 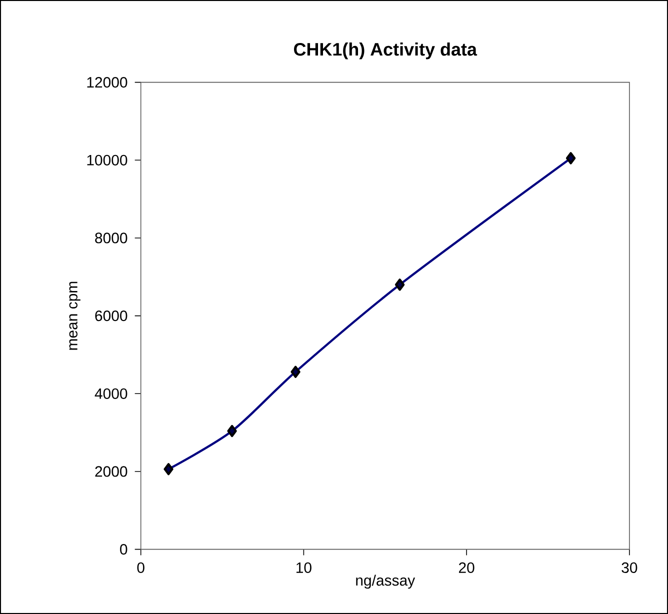 What do you see at coordinates (74, 316) in the screenshot?
I see `y-axis-title: mean cpm` at bounding box center [74, 316].